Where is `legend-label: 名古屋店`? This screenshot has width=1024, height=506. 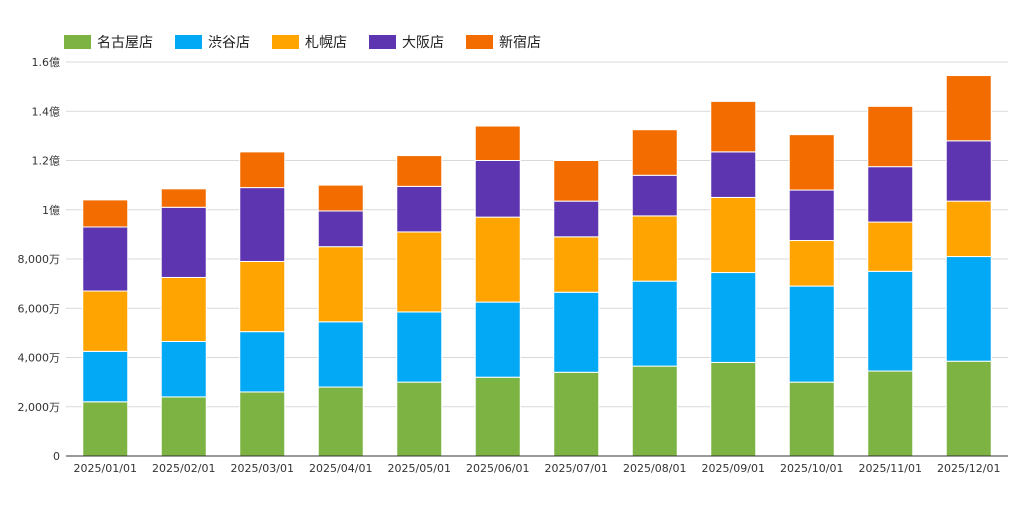
legend-label: 名古屋店 is located at coordinates (125, 43).